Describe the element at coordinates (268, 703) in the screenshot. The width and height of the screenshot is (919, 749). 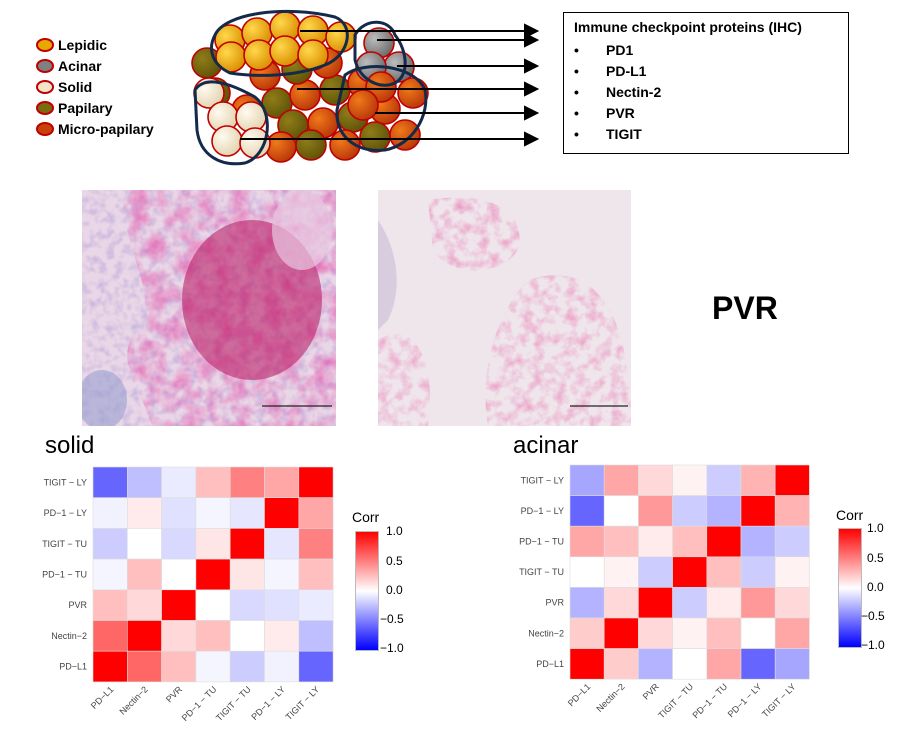
I see `x-tick-label: PD−1 − LY` at that location.